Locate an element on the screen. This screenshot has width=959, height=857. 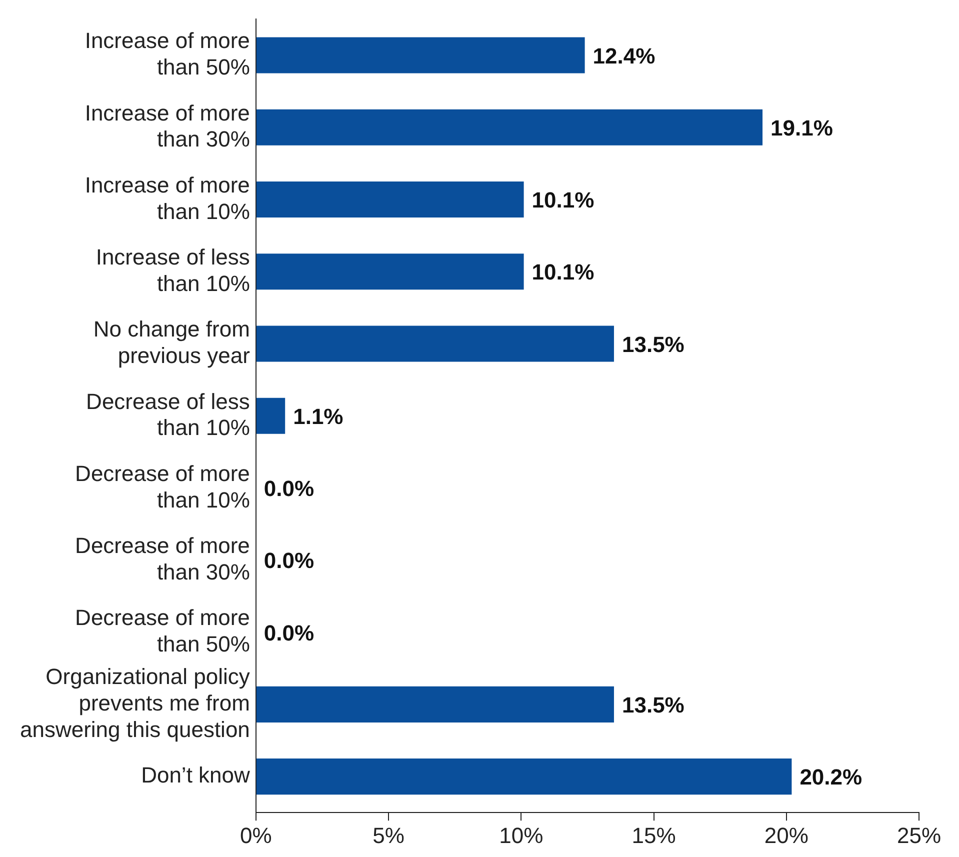
x-tick-label: 20% is located at coordinates (786, 835).